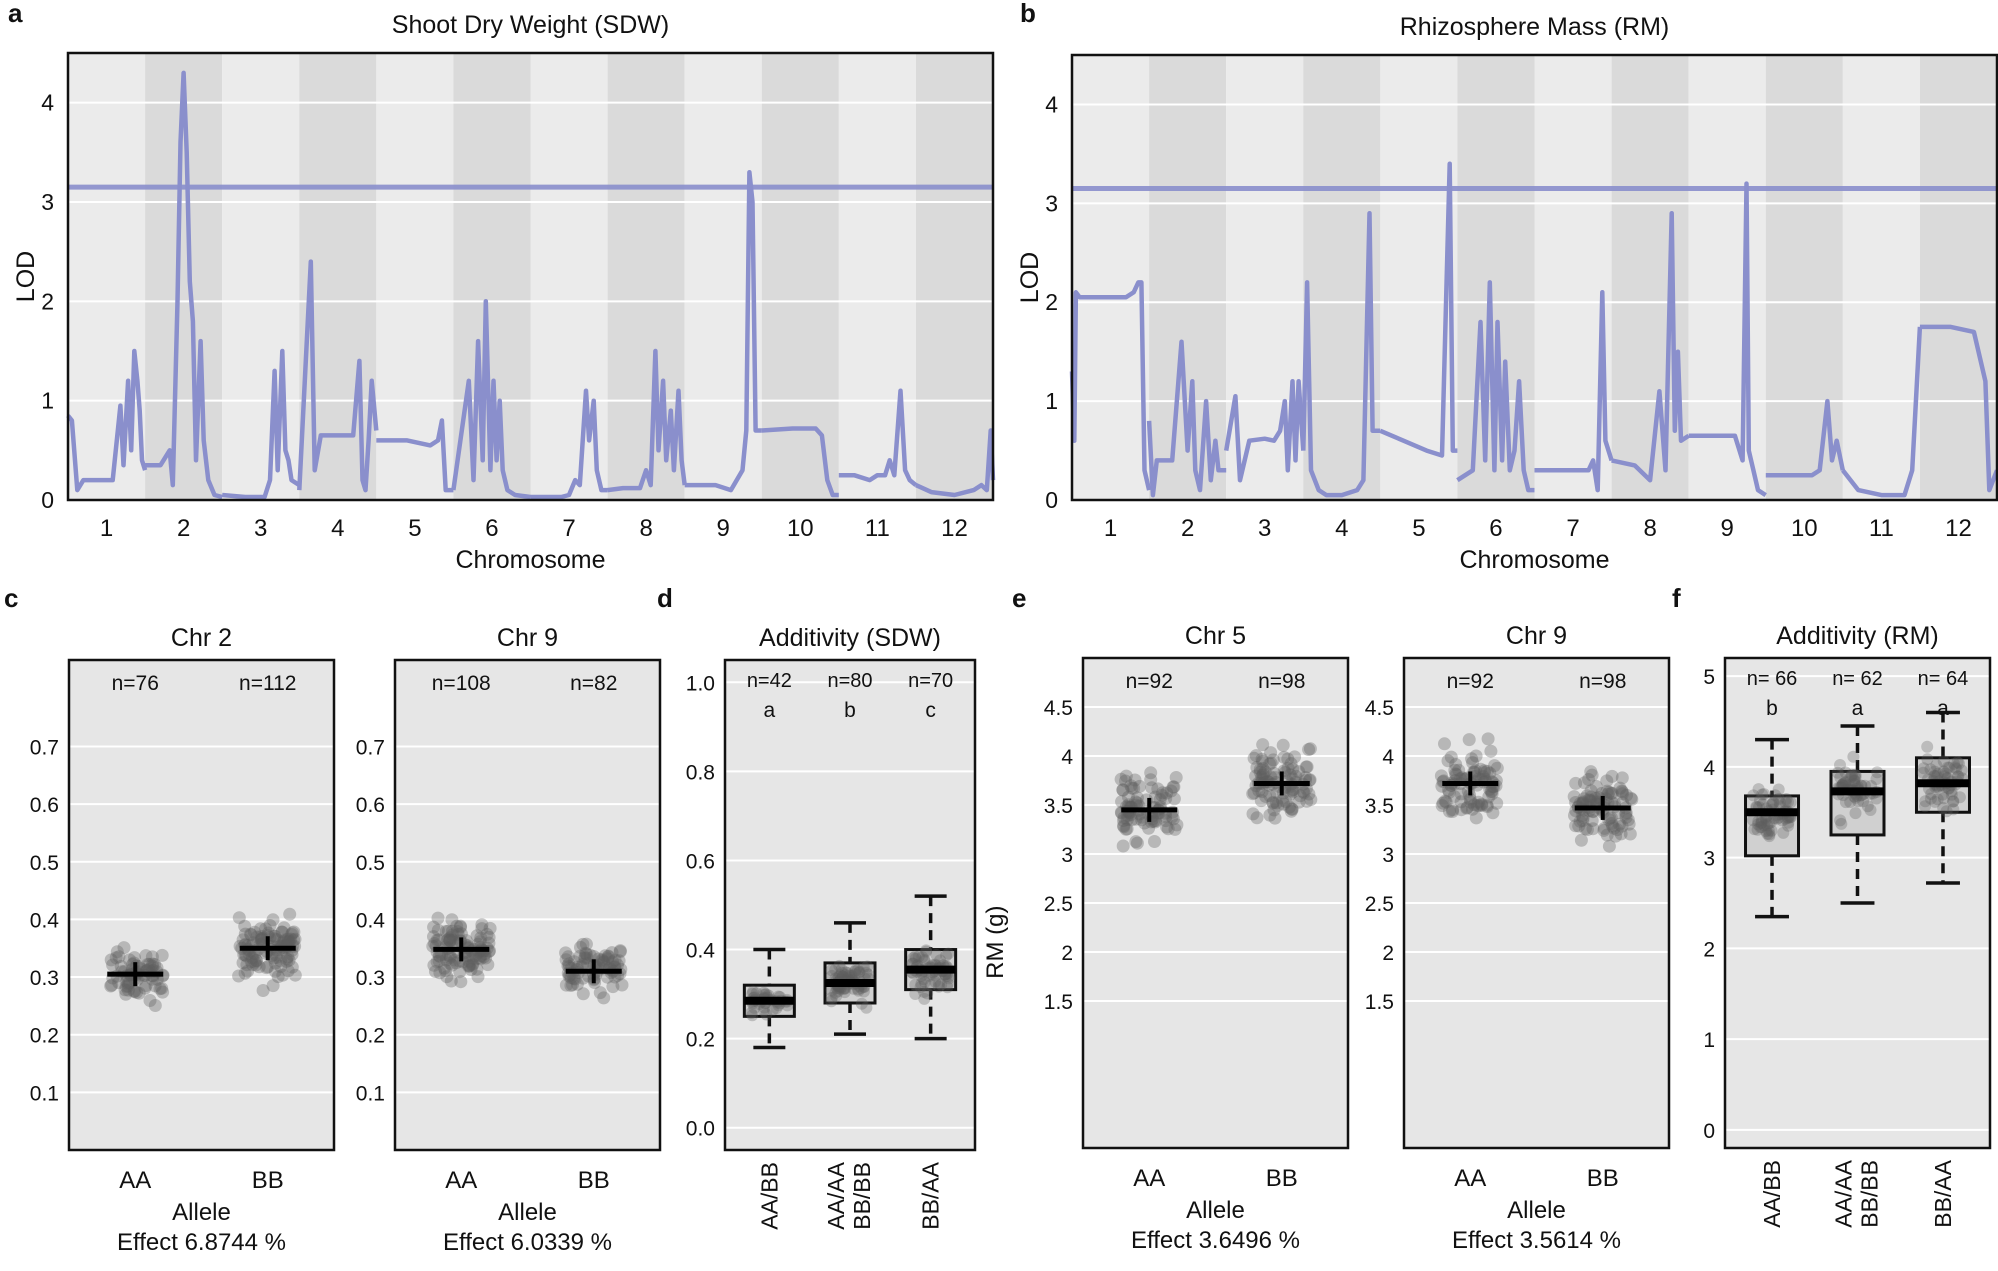  I want to click on y-tick-label: 0.4, so click(371, 920).